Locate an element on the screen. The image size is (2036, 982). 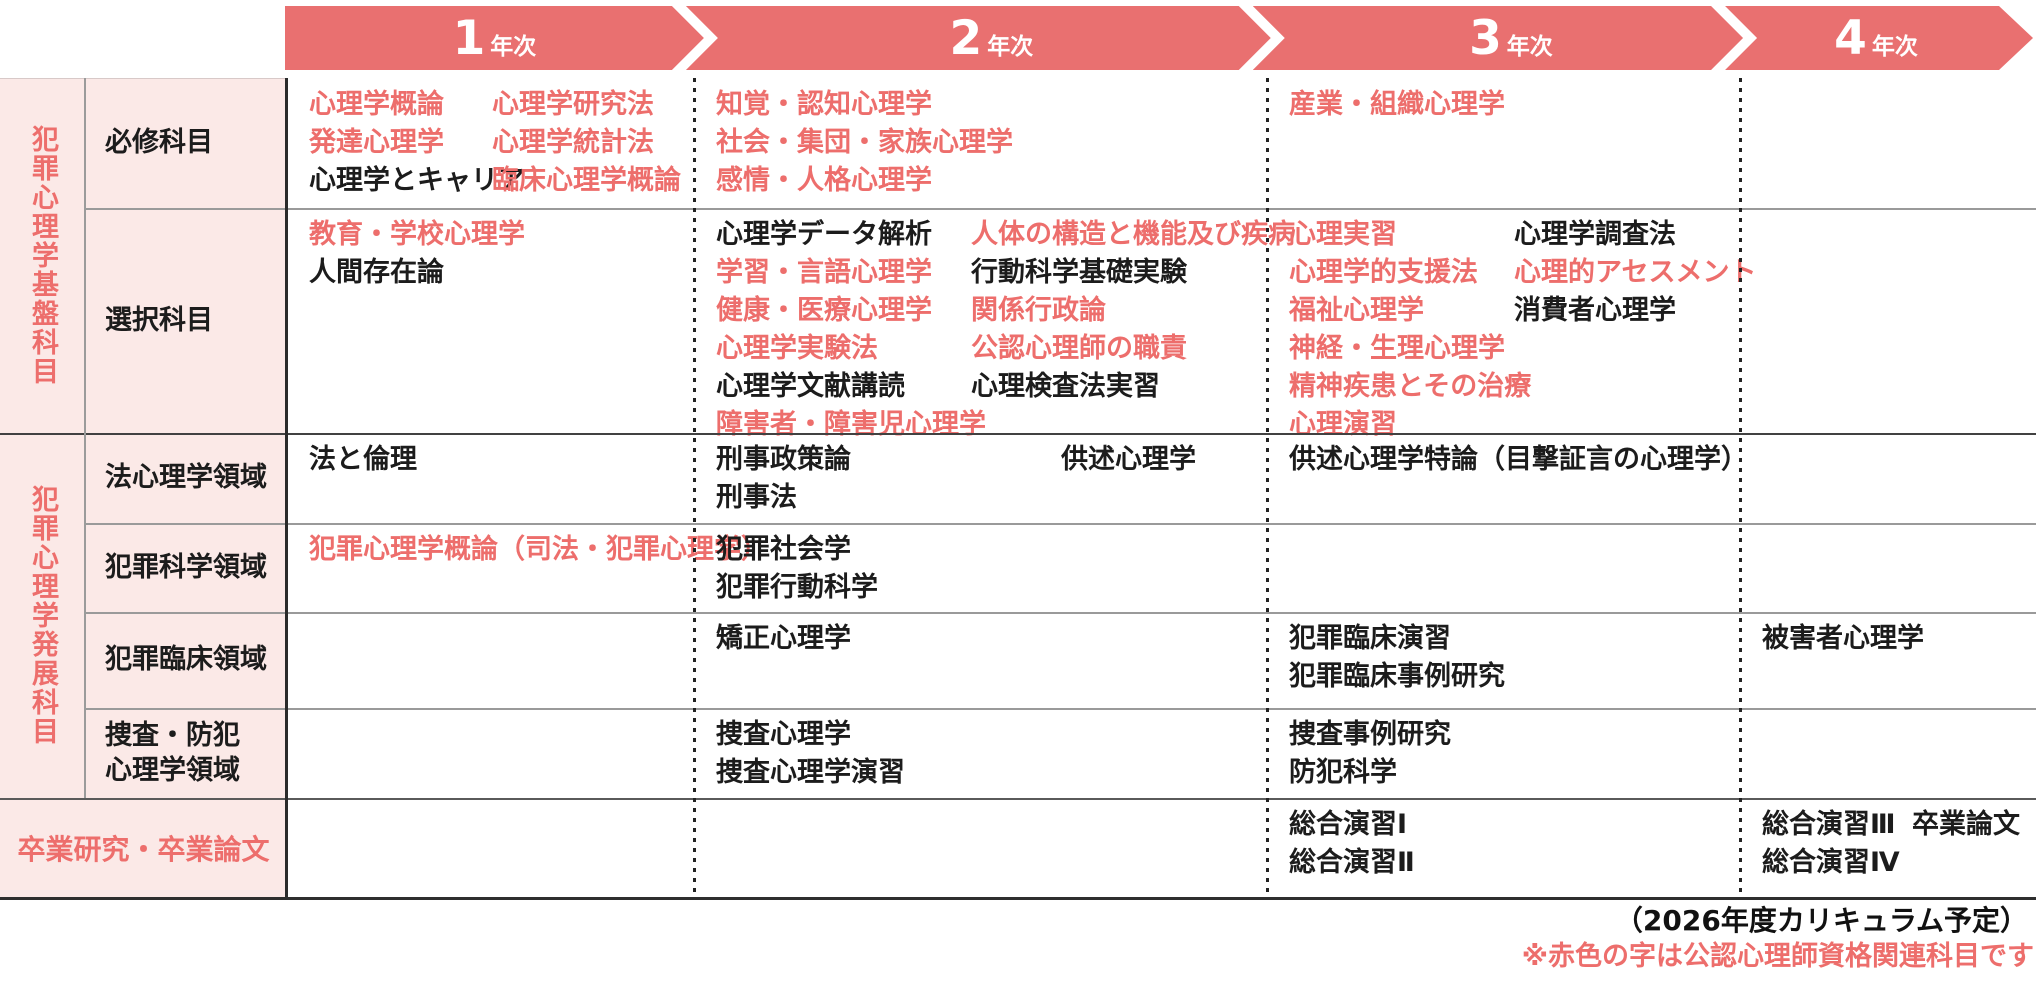
course-item: 捜査心理学 is located at coordinates (783, 734).